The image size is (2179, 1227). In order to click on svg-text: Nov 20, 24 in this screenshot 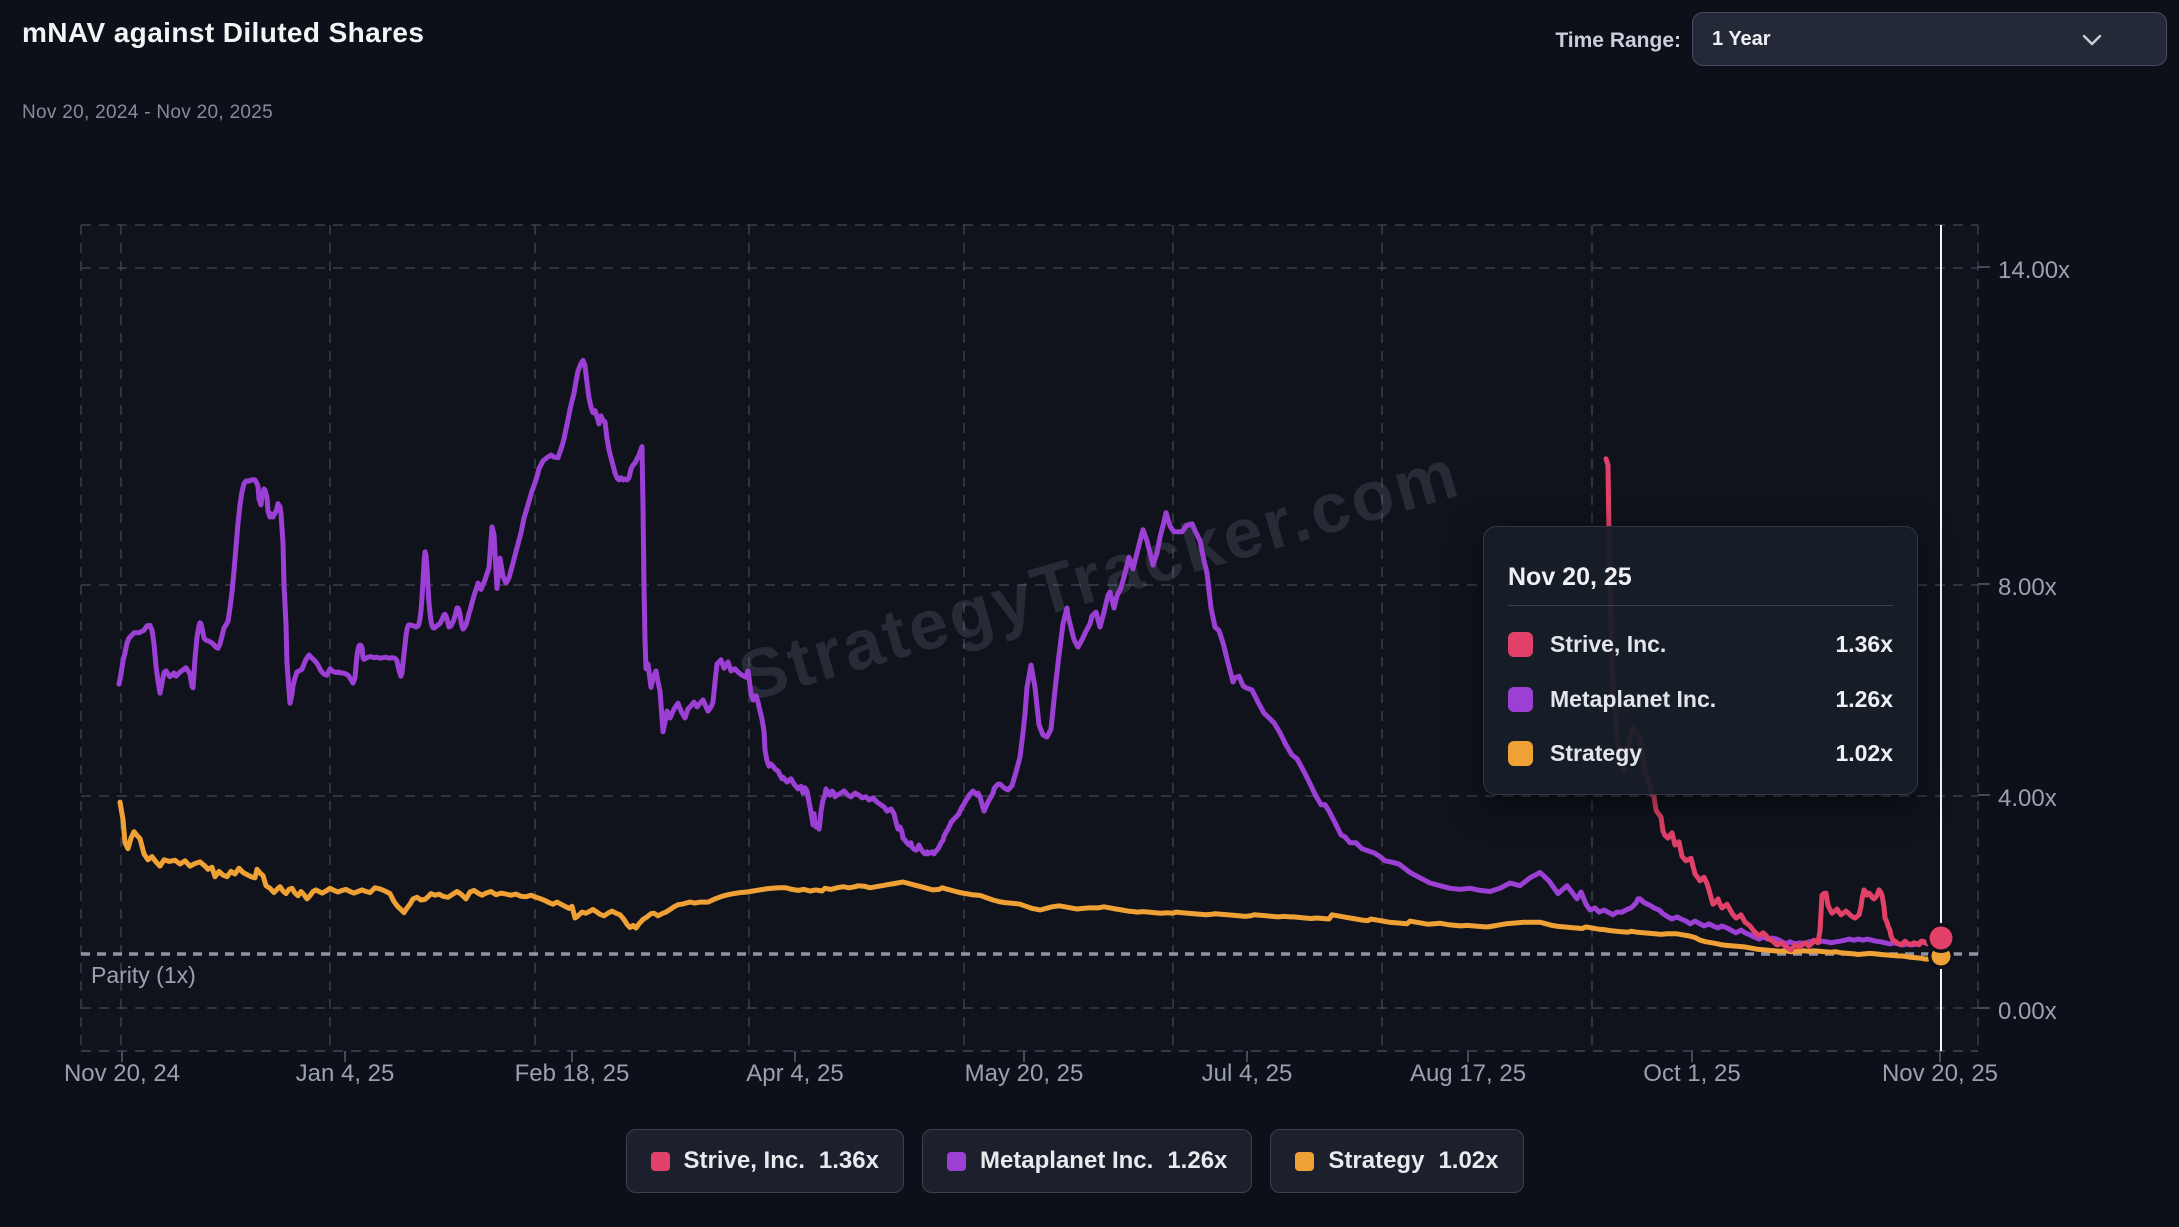, I will do `click(122, 1073)`.